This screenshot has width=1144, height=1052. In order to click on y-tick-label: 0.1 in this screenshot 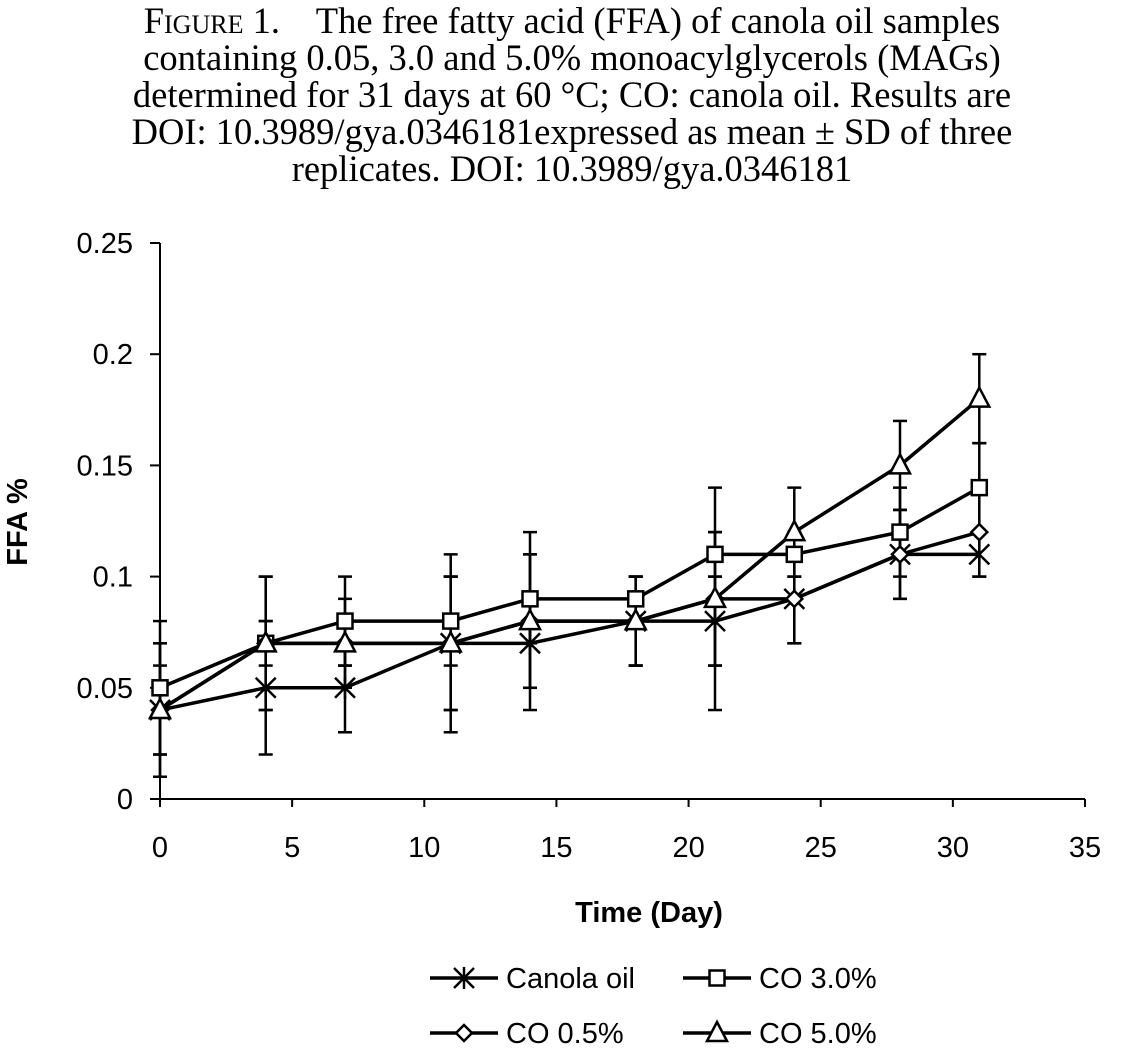, I will do `click(113, 578)`.